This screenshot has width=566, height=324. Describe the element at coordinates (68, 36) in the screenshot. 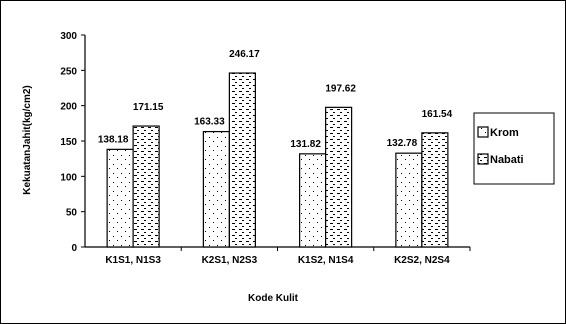

I see `y-tick-label: 300` at that location.